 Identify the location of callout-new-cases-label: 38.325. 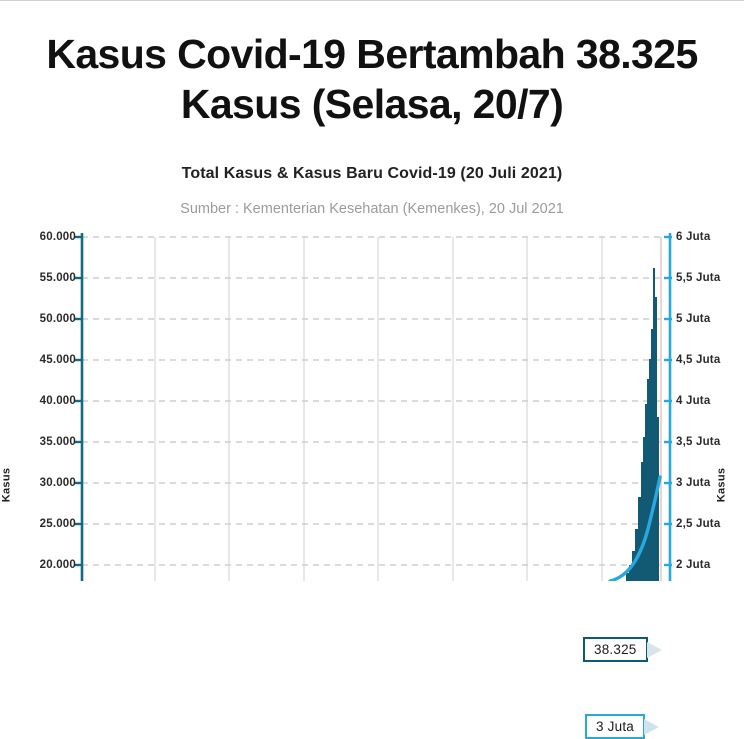
(615, 649).